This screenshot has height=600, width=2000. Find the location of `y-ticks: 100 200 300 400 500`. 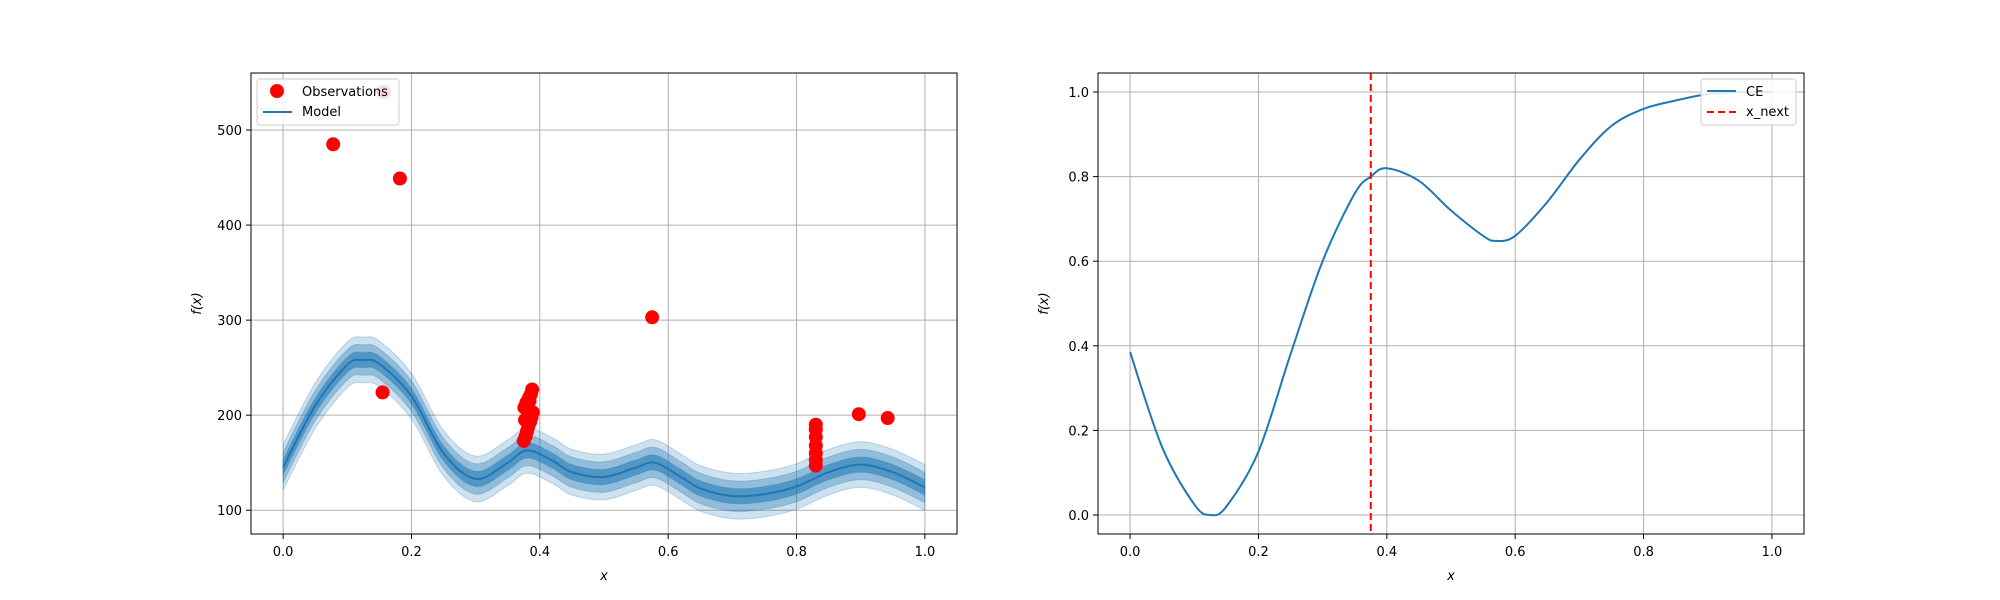

y-ticks: 100 200 300 400 500 is located at coordinates (234, 321).